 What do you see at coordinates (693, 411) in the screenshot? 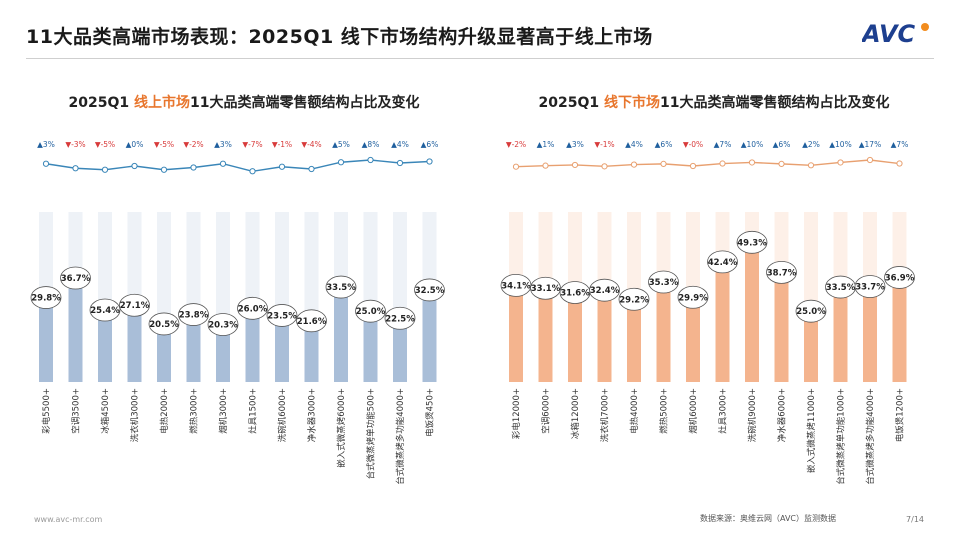
I see `category-label: 烟机6000+` at bounding box center [693, 411].